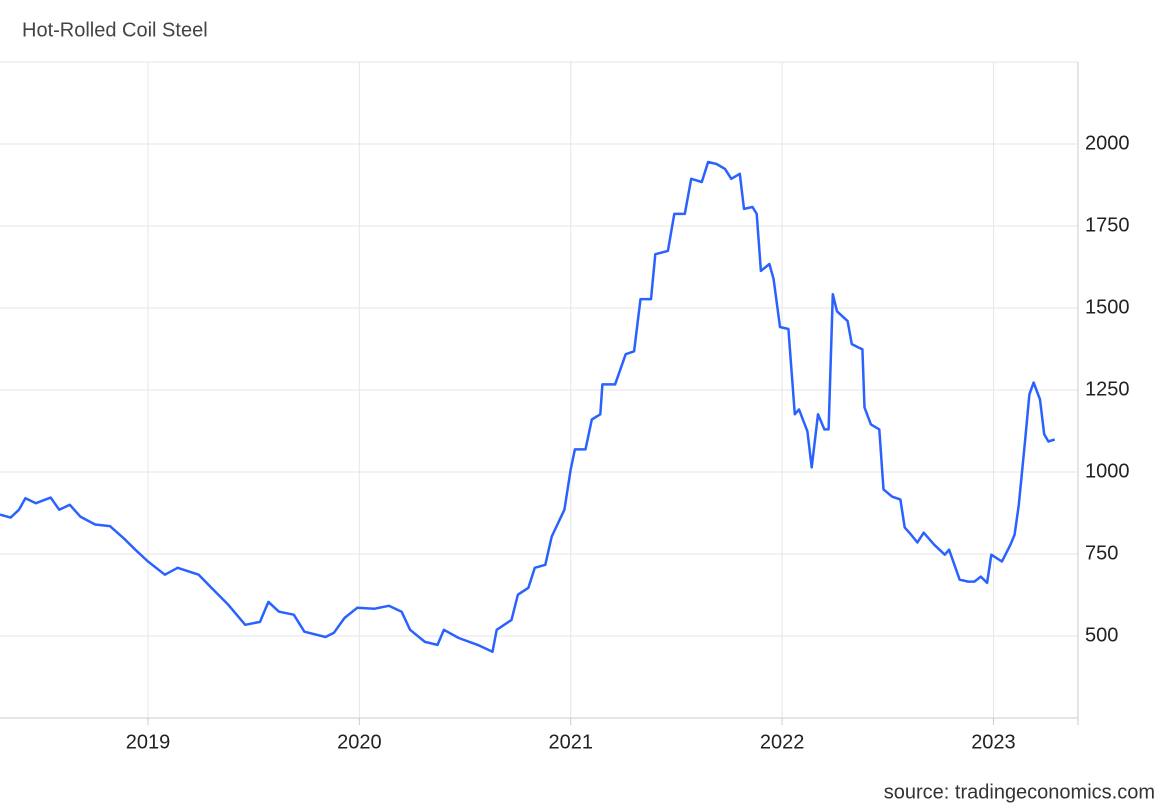  What do you see at coordinates (1019, 792) in the screenshot?
I see `source-note: source: tradingeconomics.com` at bounding box center [1019, 792].